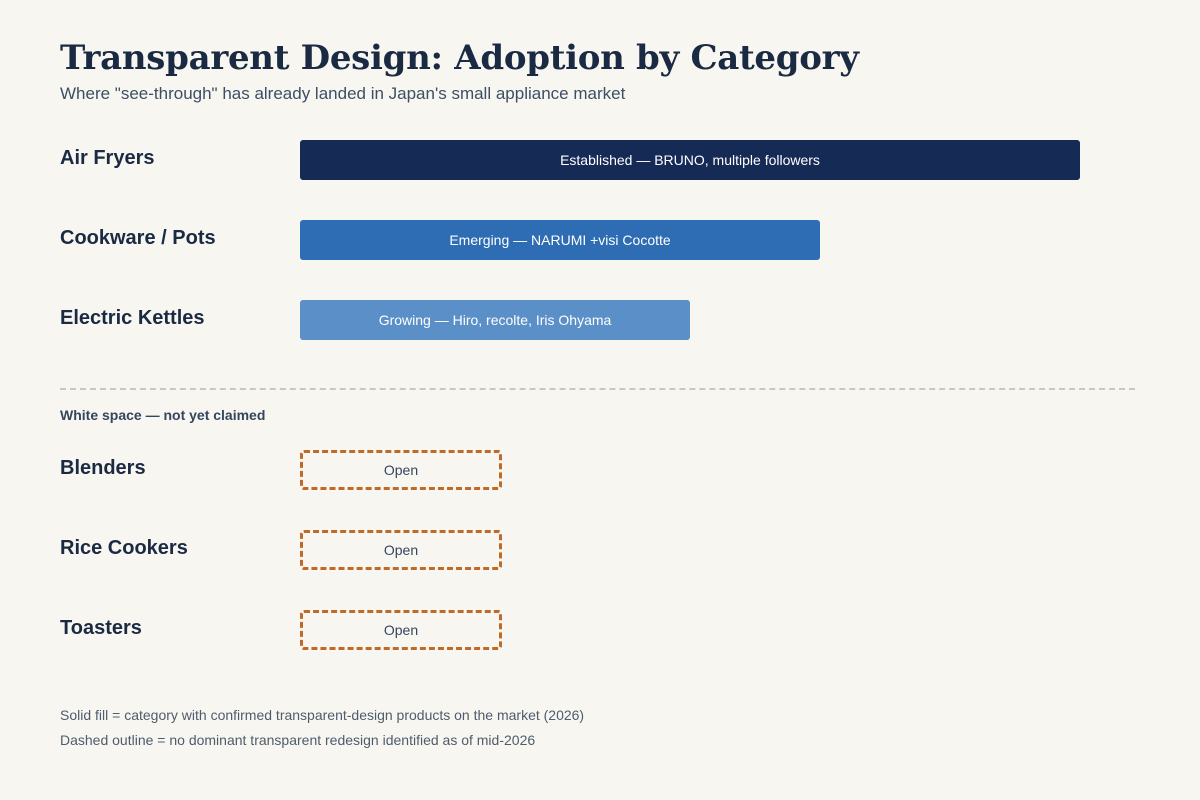  What do you see at coordinates (600, 630) in the screenshot?
I see `category-row-toasters: Toasters Open` at bounding box center [600, 630].